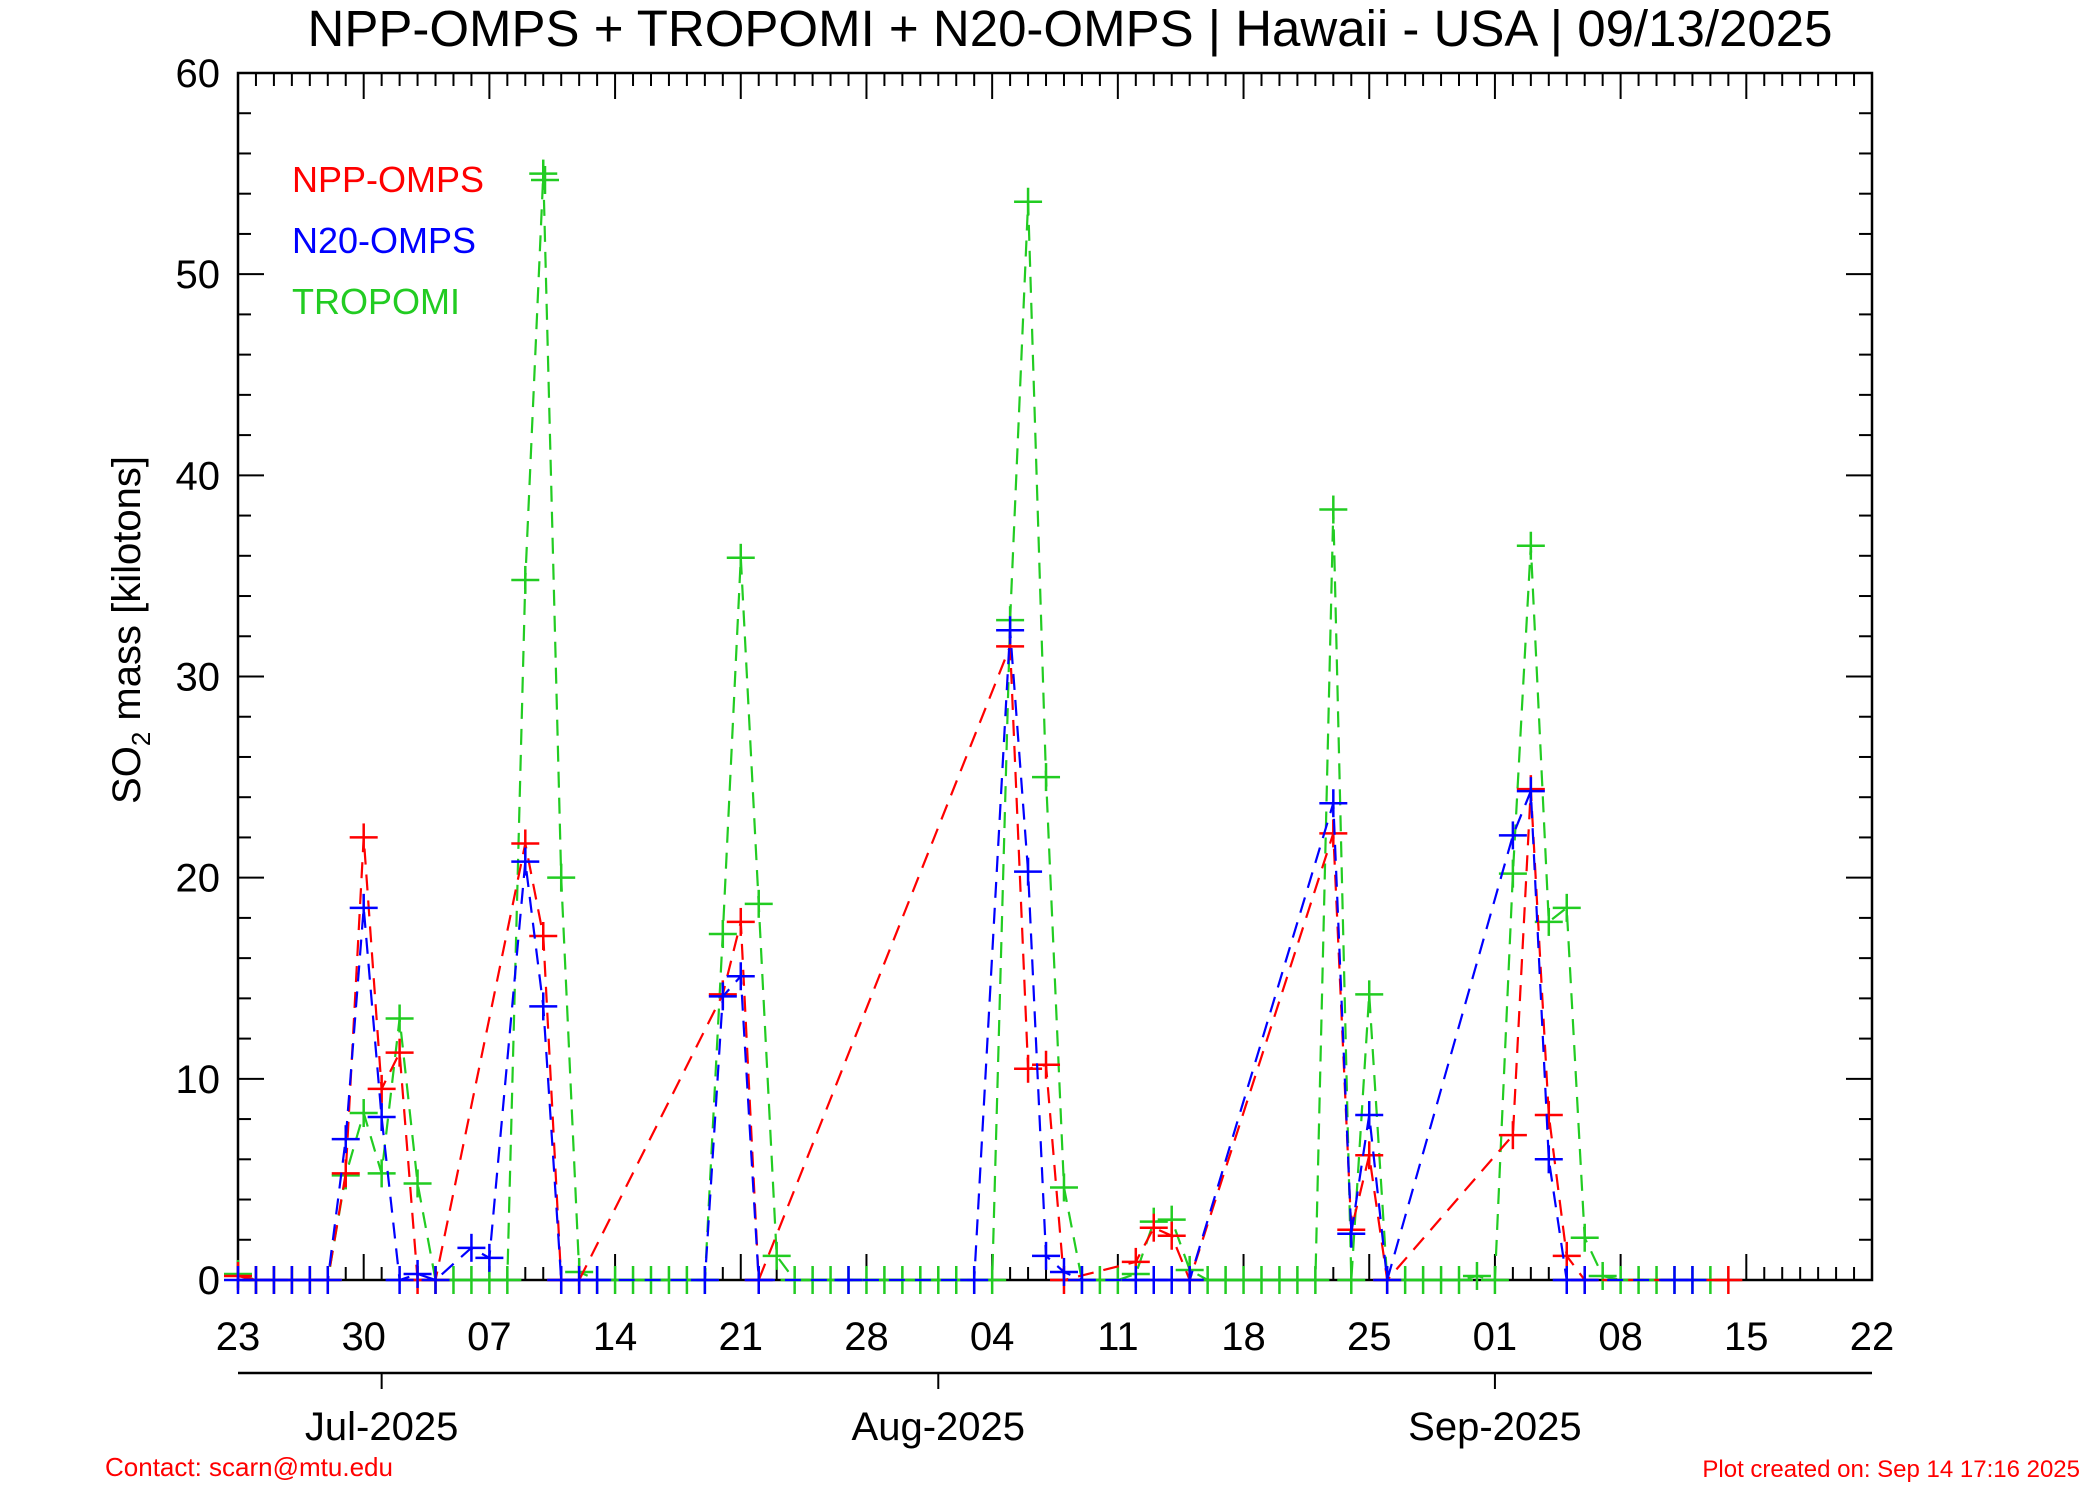  What do you see at coordinates (381, 1427) in the screenshot?
I see `month-label: Jul-2025` at bounding box center [381, 1427].